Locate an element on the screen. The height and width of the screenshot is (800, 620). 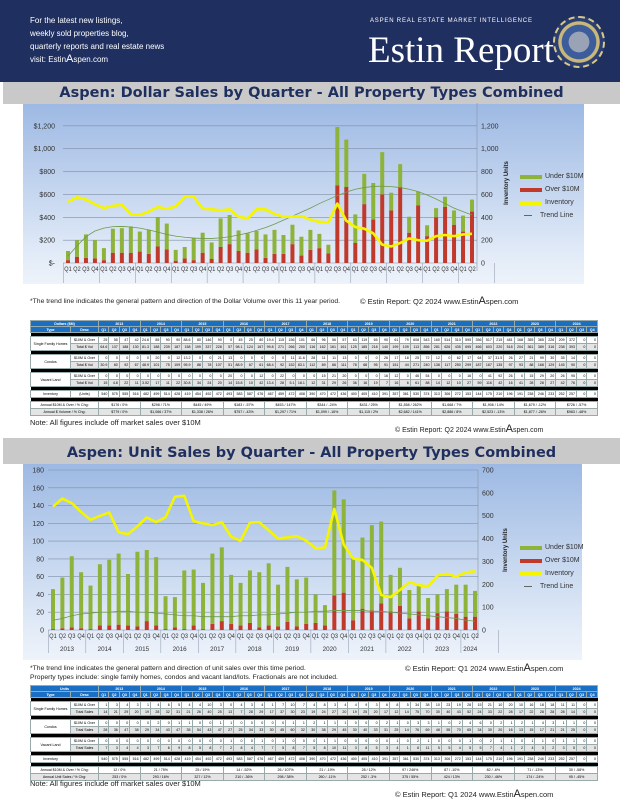
table-cell: 19 is located at coordinates (311, 712).